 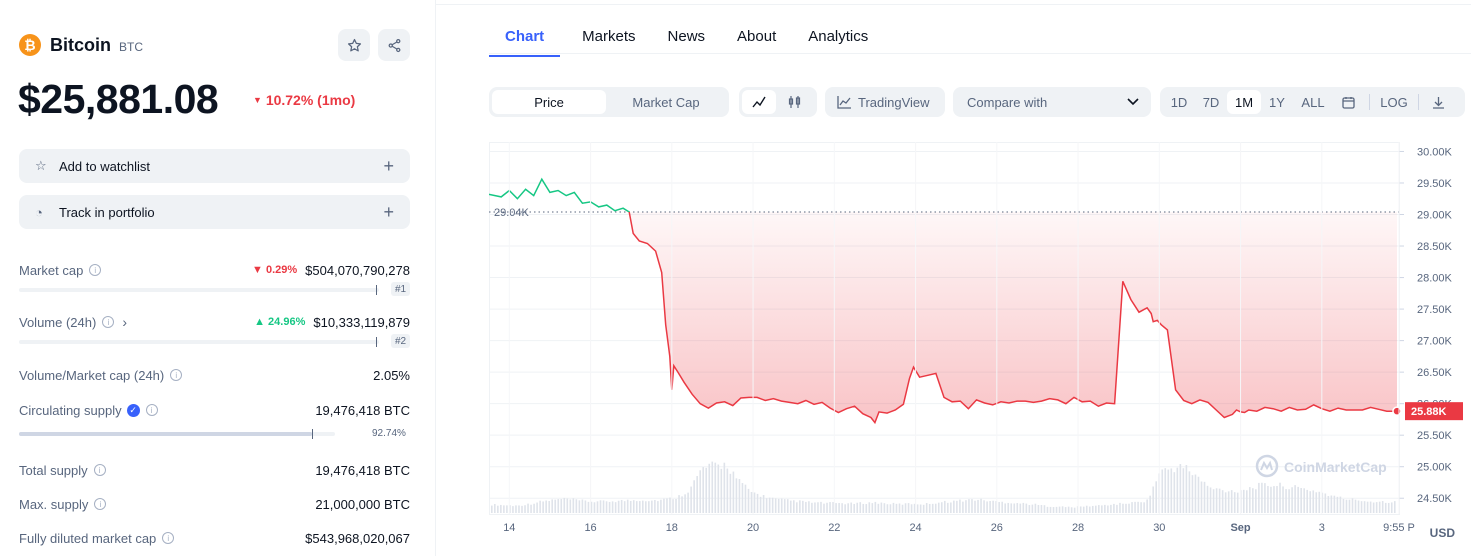 I want to click on download-button, so click(x=1438, y=102).